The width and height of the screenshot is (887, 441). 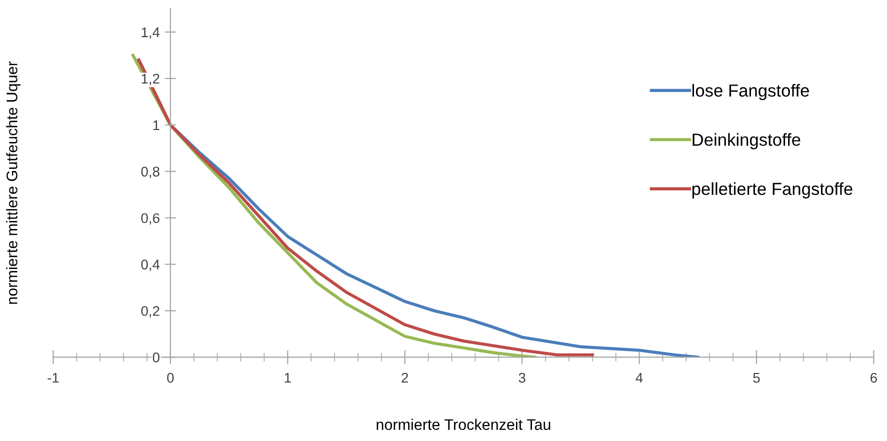 What do you see at coordinates (150, 219) in the screenshot?
I see `y-tick-label: 0,6` at bounding box center [150, 219].